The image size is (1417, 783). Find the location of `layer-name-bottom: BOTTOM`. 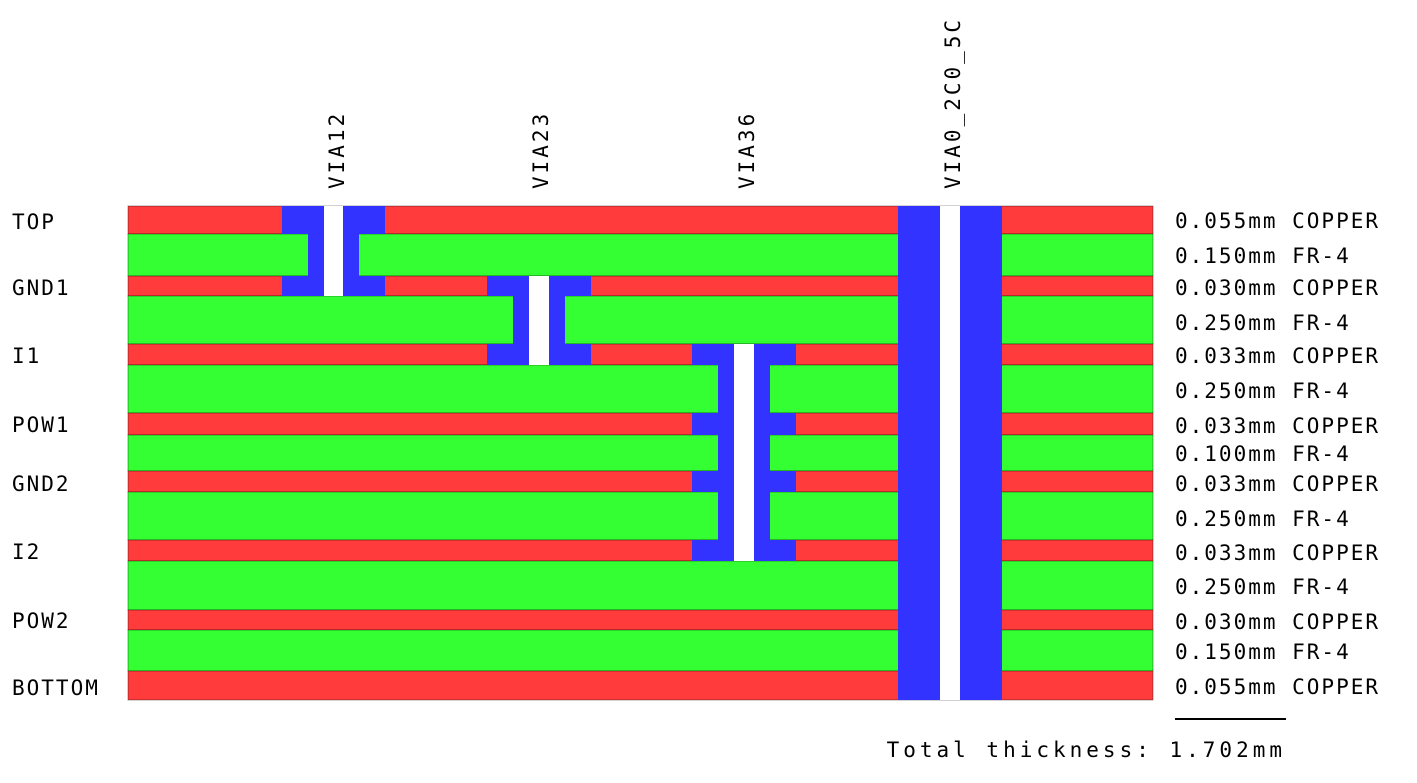

layer-name-bottom: BOTTOM is located at coordinates (56, 688).